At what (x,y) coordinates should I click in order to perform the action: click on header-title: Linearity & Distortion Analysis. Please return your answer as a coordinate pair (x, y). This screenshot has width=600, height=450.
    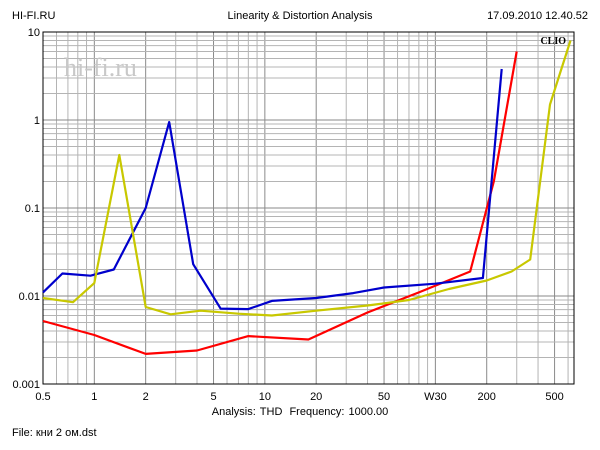
    Looking at the image, I should click on (300, 16).